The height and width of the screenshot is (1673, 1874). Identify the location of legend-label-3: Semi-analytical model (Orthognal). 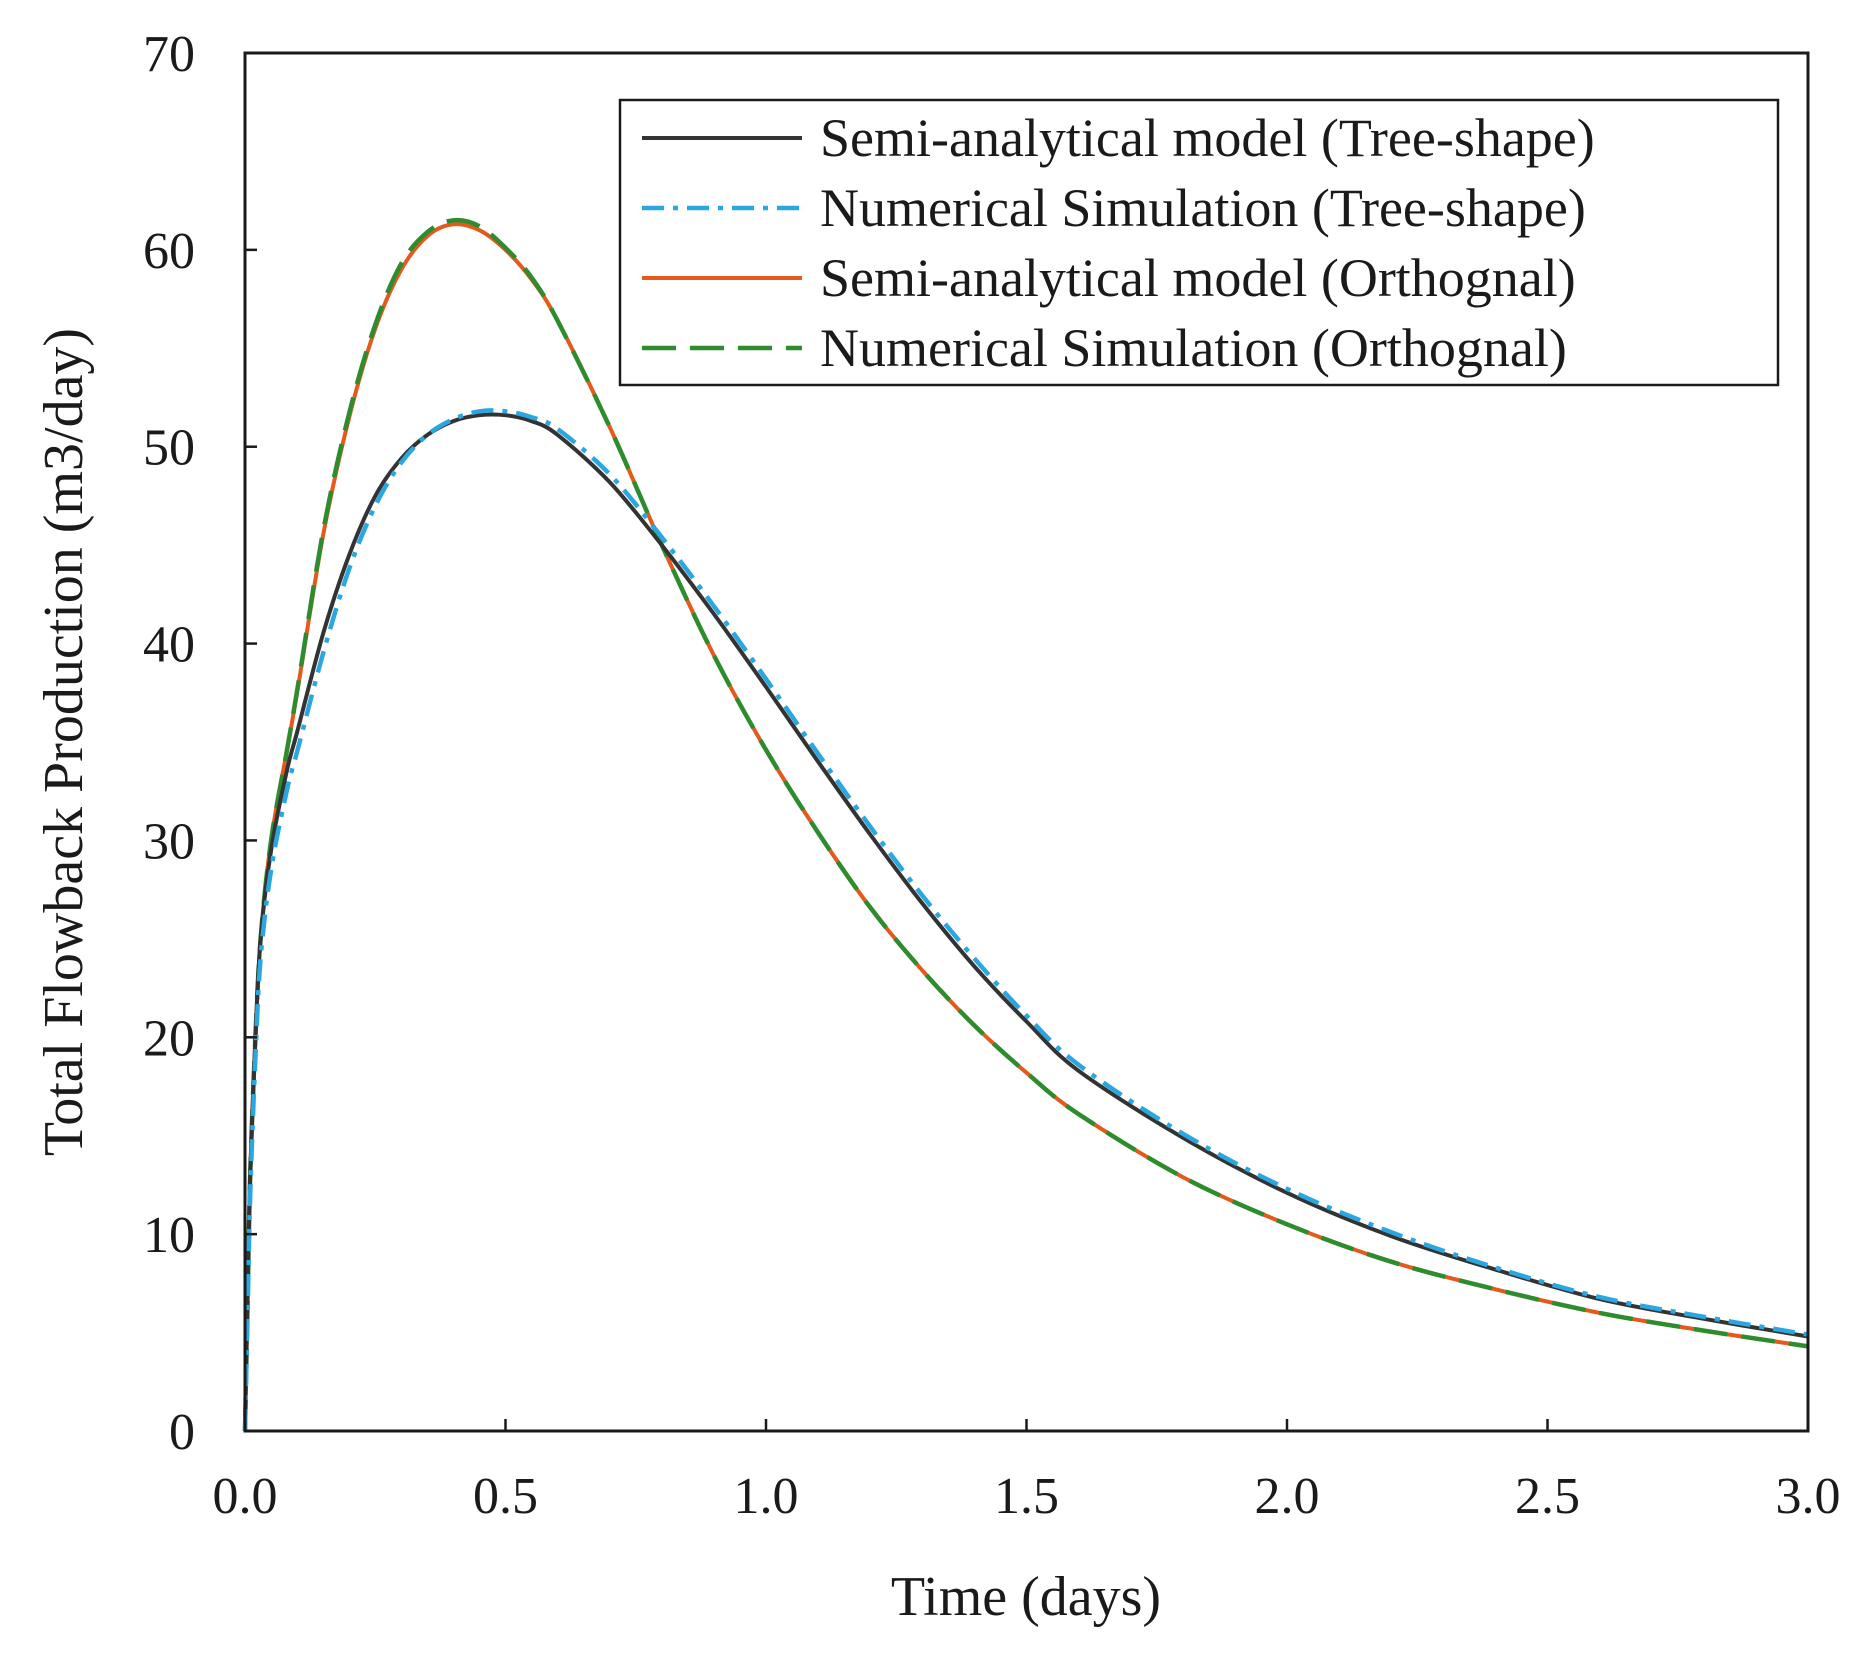
(1198, 278).